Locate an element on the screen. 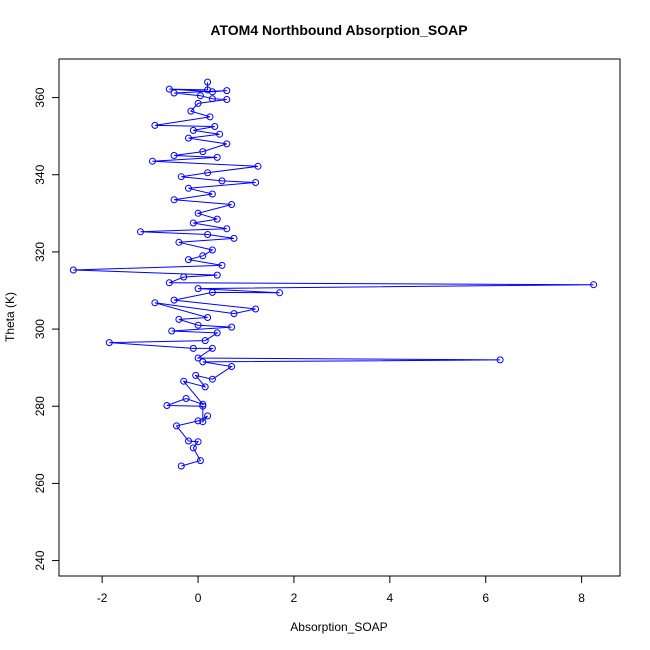 The width and height of the screenshot is (650, 650). y-tick-label: 260 is located at coordinates (40, 483).